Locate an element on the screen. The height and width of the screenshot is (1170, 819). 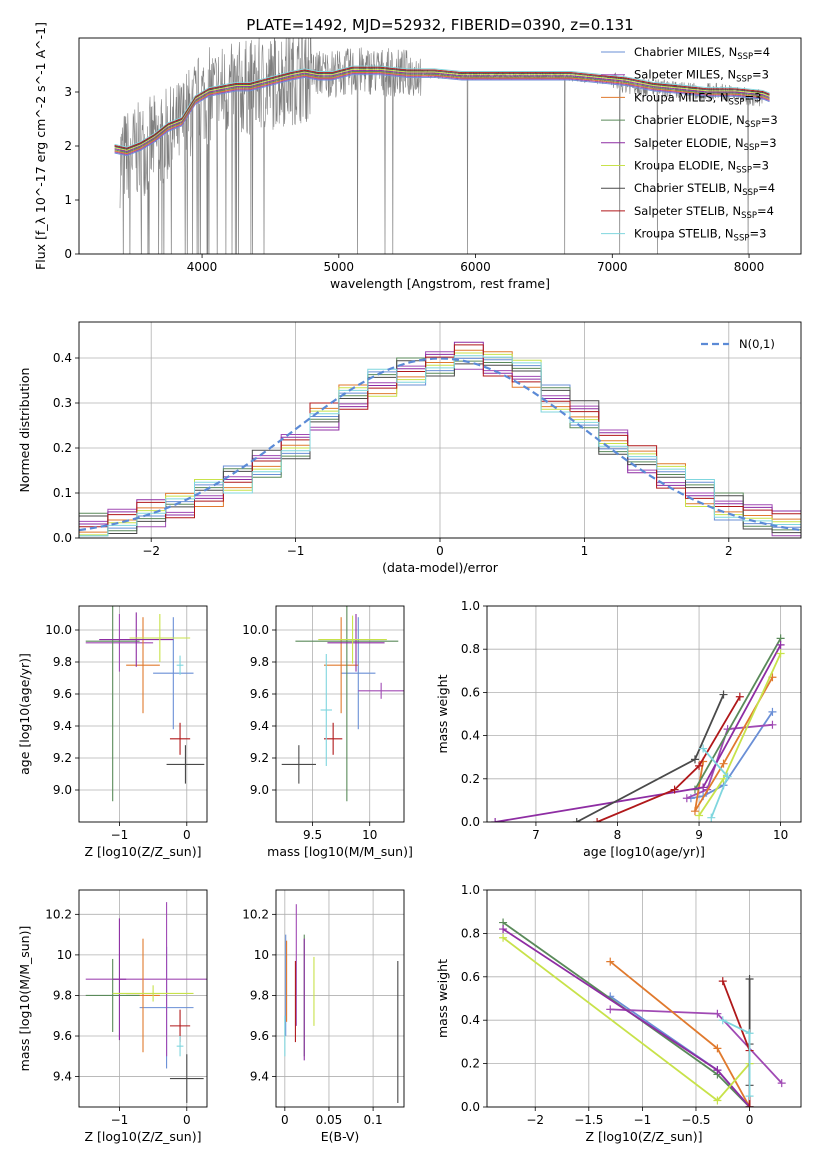
x-tick-label: 1 is located at coordinates (585, 551).